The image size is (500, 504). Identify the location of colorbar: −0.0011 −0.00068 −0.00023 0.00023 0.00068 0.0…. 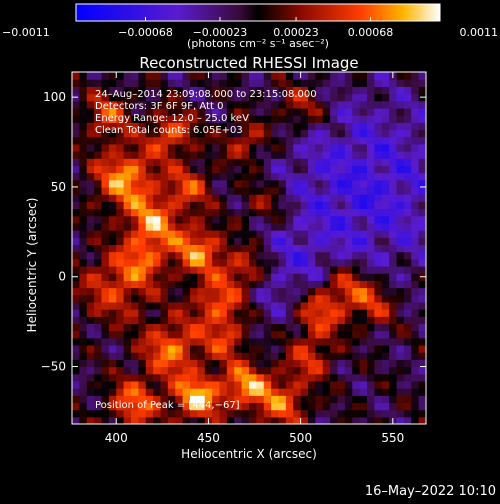
(250, 26).